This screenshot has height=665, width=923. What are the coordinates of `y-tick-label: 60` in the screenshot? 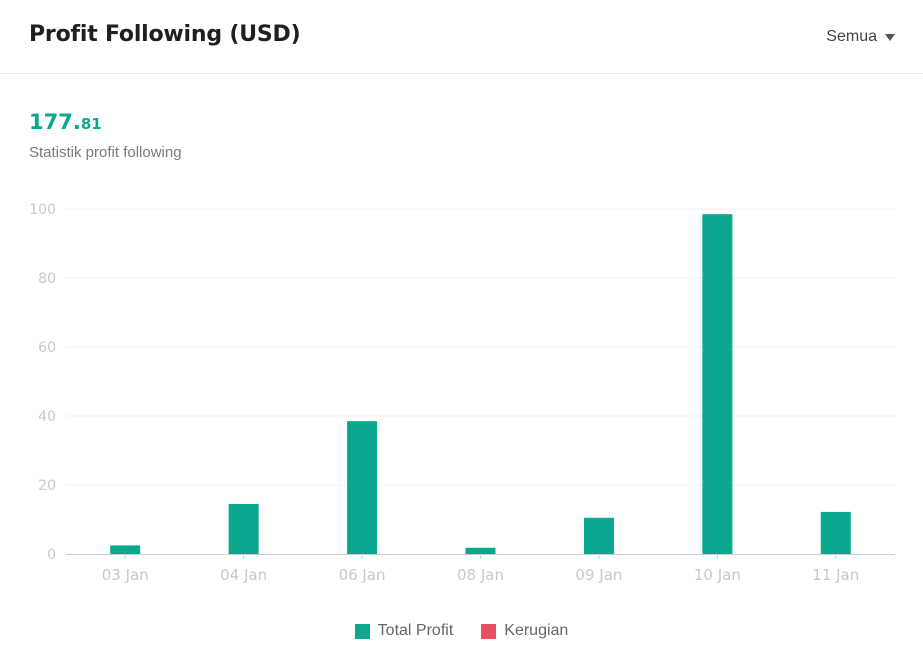 It's located at (47, 348).